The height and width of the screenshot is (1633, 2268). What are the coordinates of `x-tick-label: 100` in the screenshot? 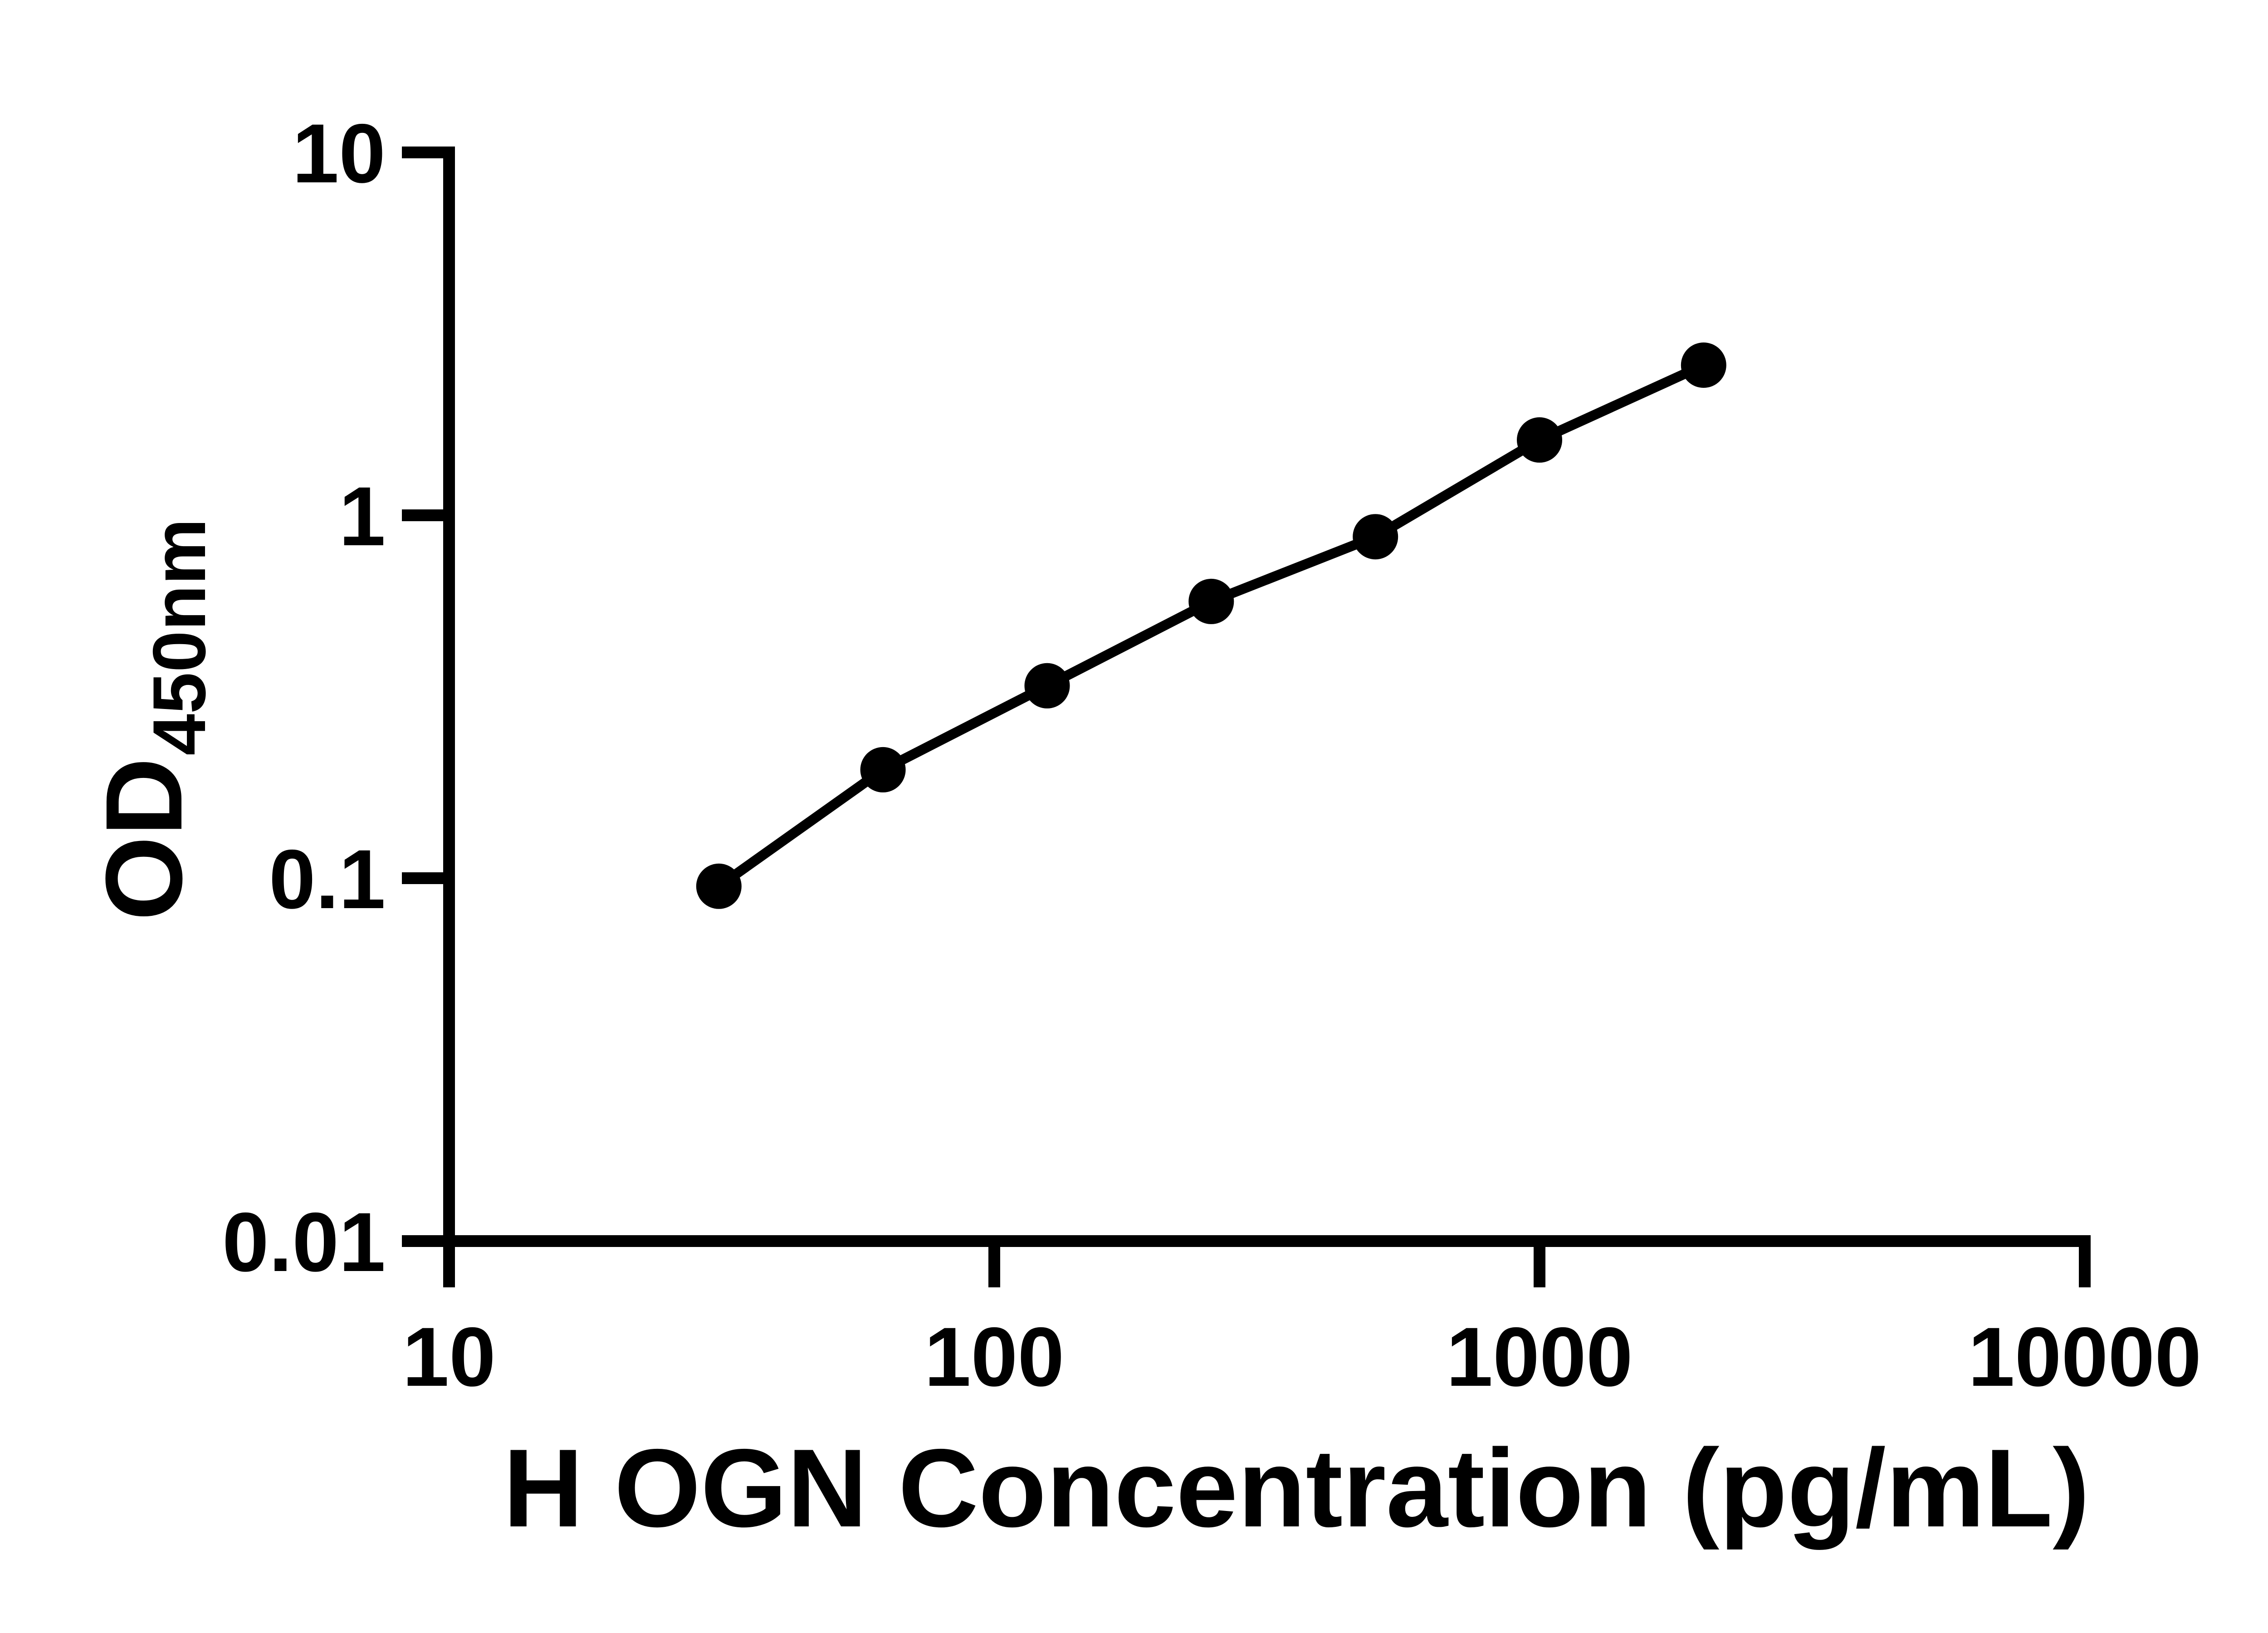 It's located at (995, 1357).